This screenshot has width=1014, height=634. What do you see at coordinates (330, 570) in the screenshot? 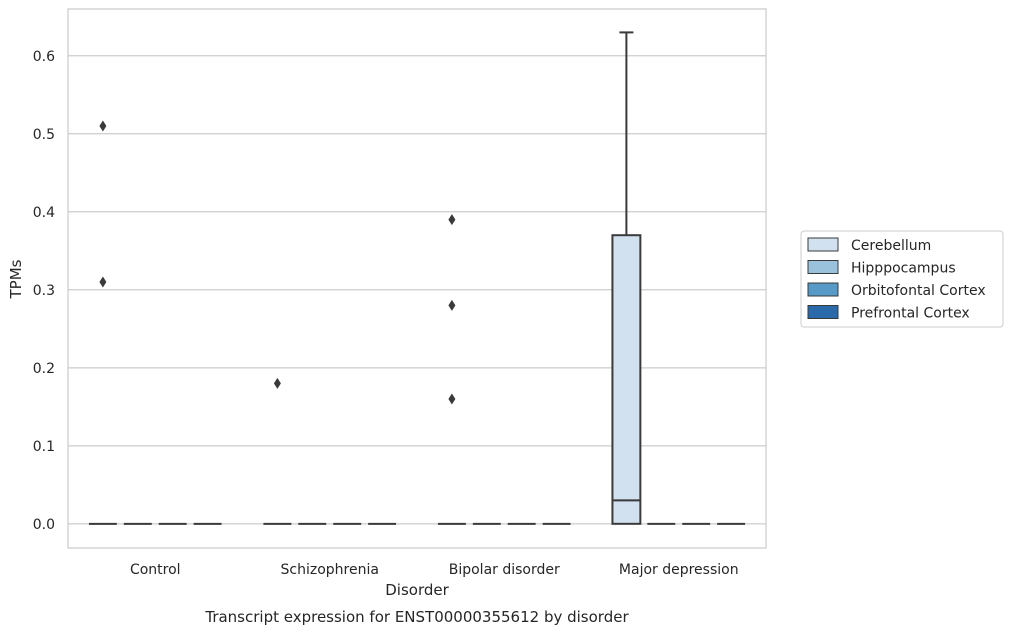
I see `x-tick-label: Schizophrenia` at bounding box center [330, 570].